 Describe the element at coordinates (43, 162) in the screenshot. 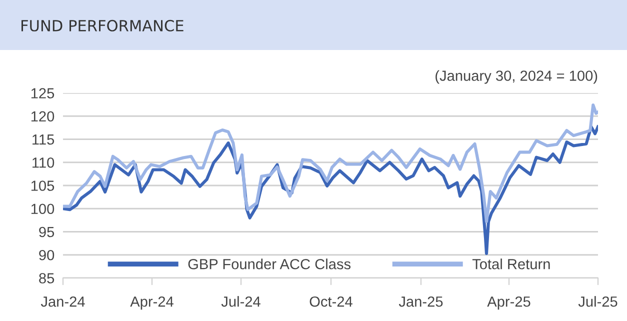

I see `y-tick-label: 110` at that location.